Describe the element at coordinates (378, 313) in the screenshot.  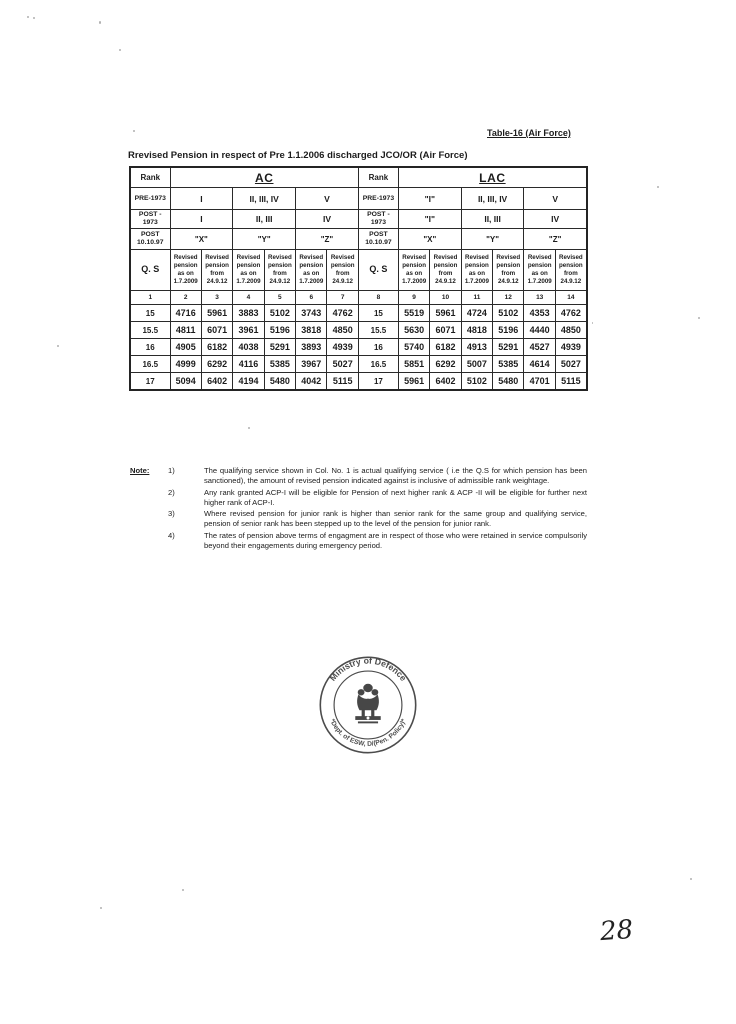
I see `qs-value: 15` at that location.